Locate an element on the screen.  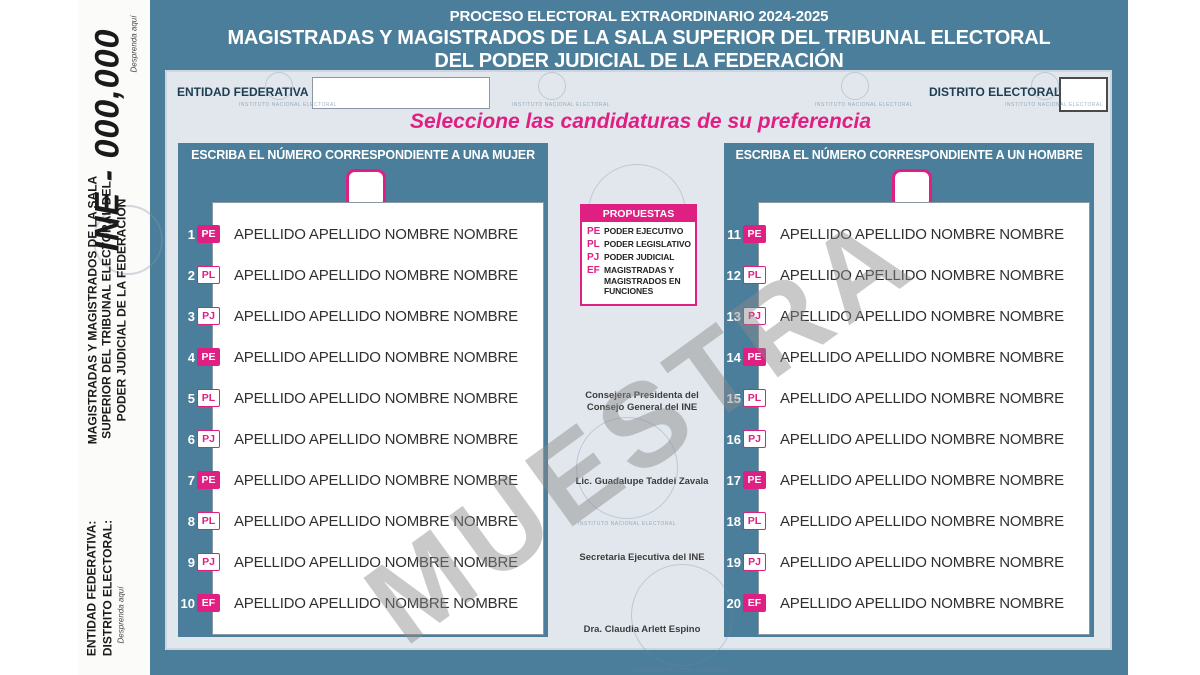
propuestas-label: PODER JUDICIAL is located at coordinates (639, 257).